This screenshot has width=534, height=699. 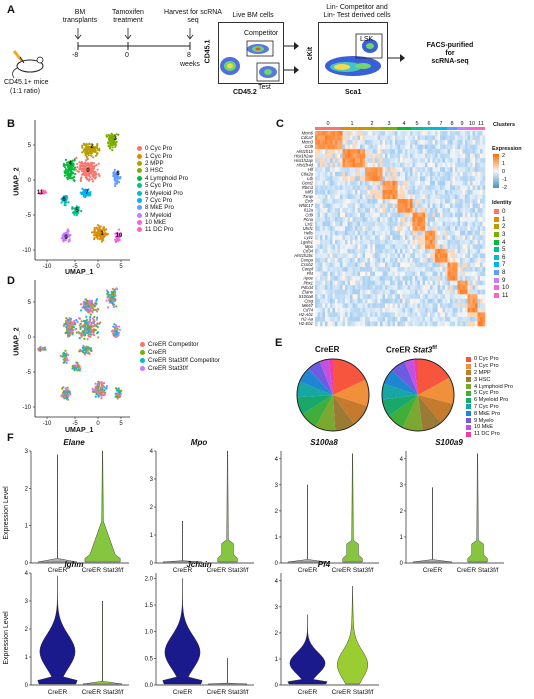 I want to click on legend-e-item: 5 Cyc Pro, so click(x=489, y=393).